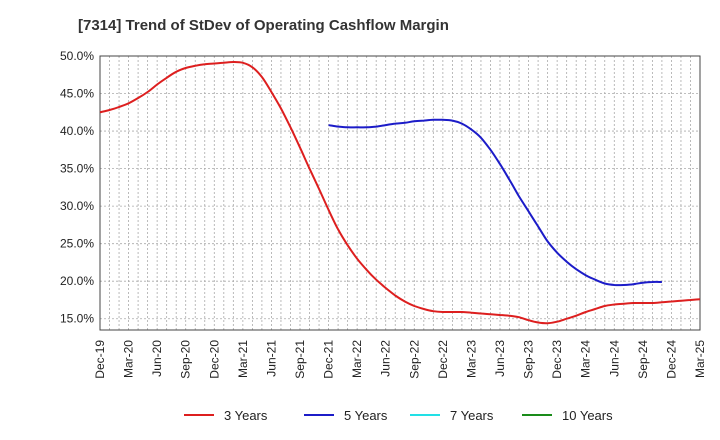 The width and height of the screenshot is (720, 440). I want to click on x-tick-label: Sep-20, so click(186, 359).